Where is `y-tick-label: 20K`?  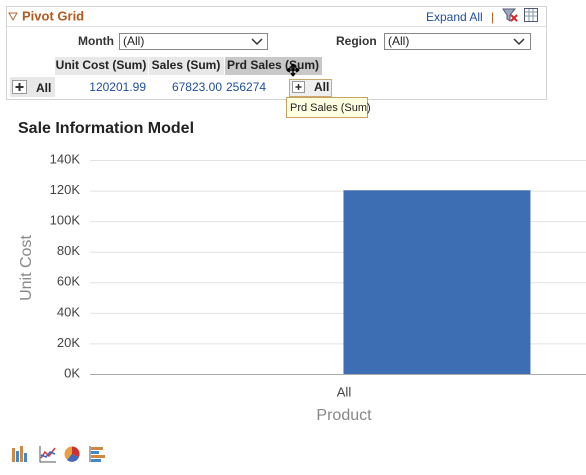 y-tick-label: 20K is located at coordinates (68, 342).